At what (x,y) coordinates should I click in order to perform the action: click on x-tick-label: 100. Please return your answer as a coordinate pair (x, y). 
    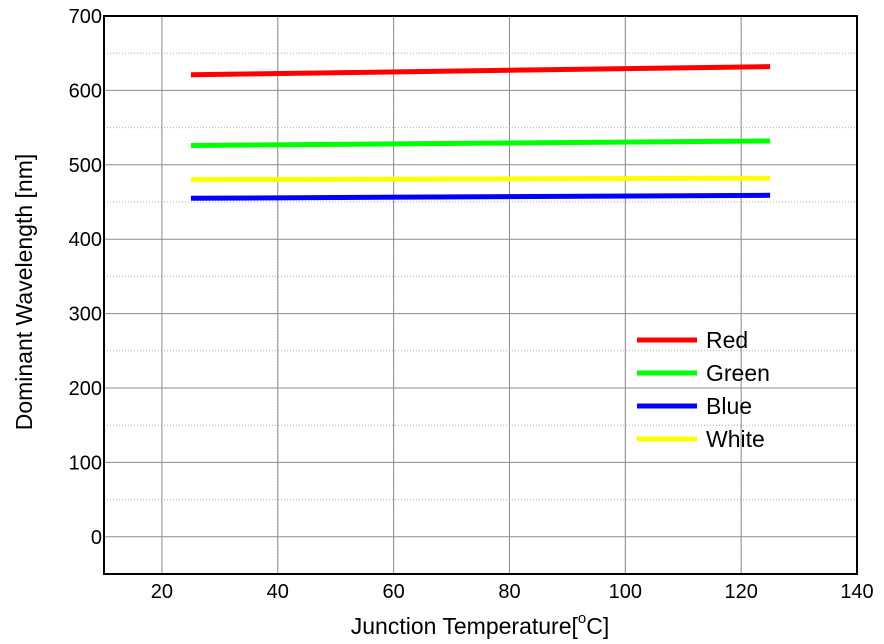
    Looking at the image, I should click on (625, 592).